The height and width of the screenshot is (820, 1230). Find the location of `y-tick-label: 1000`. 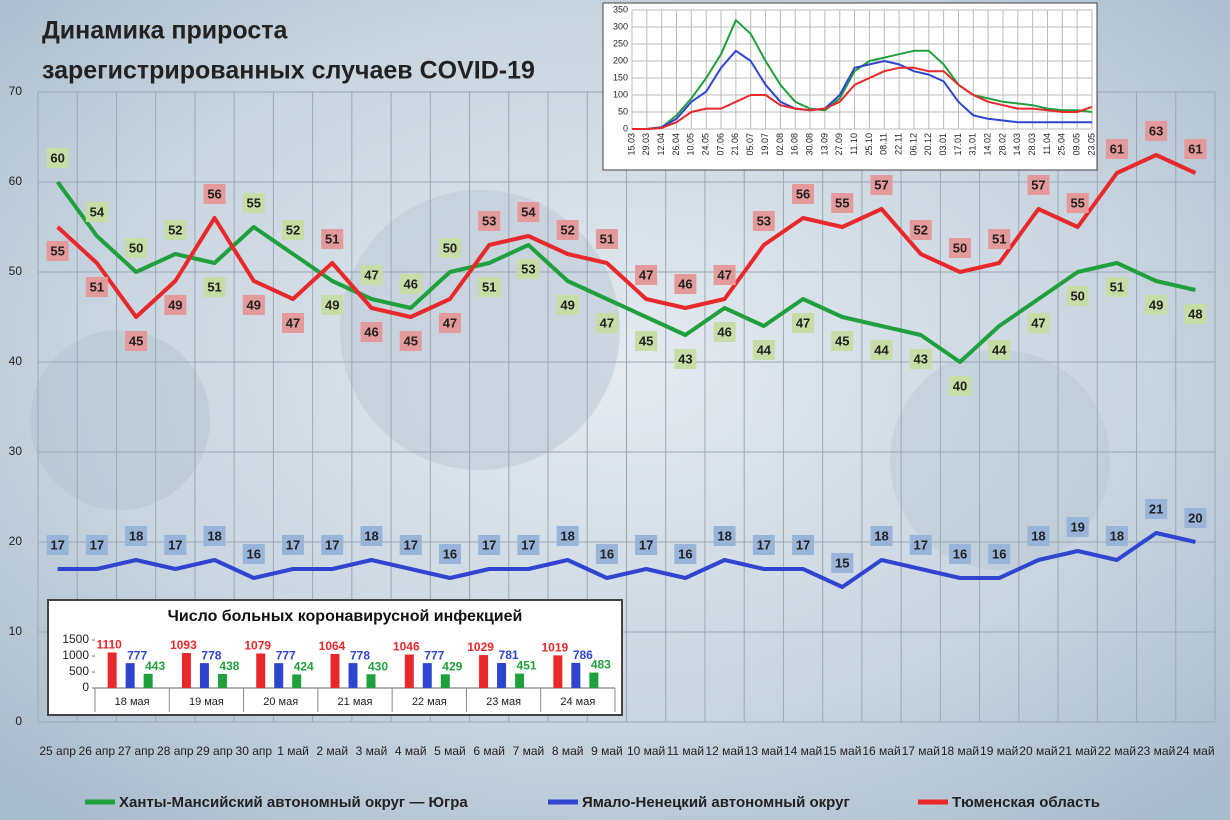

y-tick-label: 1000 is located at coordinates (75, 655).